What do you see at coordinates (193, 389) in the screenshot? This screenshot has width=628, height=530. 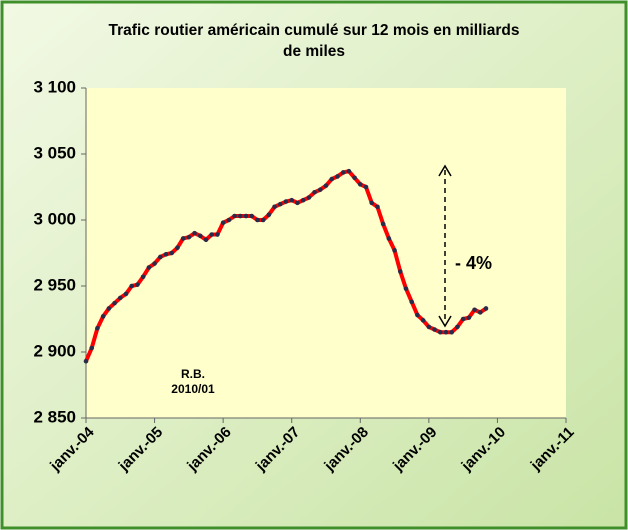 I see `annotation: 2010/01` at bounding box center [193, 389].